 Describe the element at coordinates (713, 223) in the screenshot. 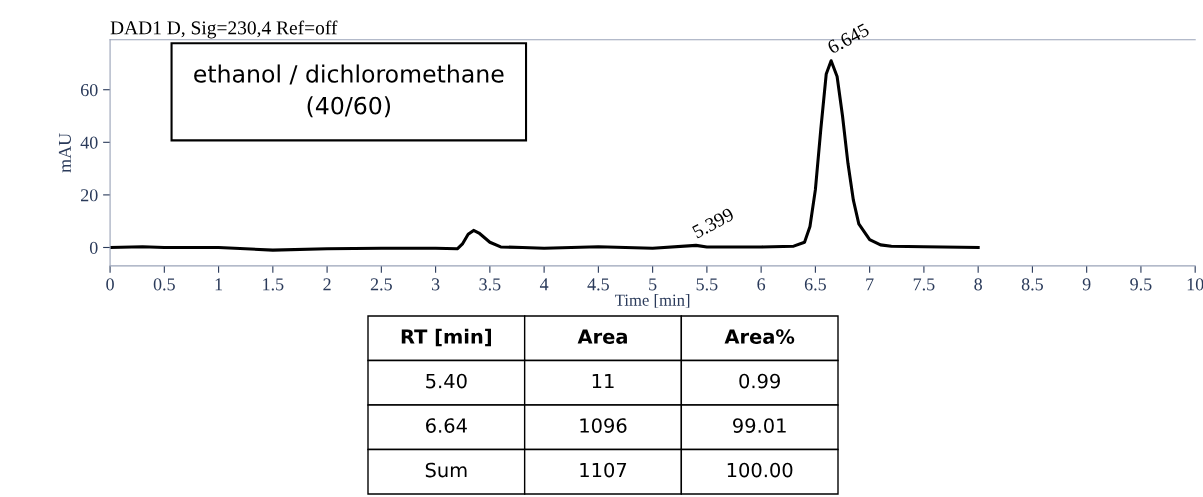

I see `annotation: 5.399` at that location.